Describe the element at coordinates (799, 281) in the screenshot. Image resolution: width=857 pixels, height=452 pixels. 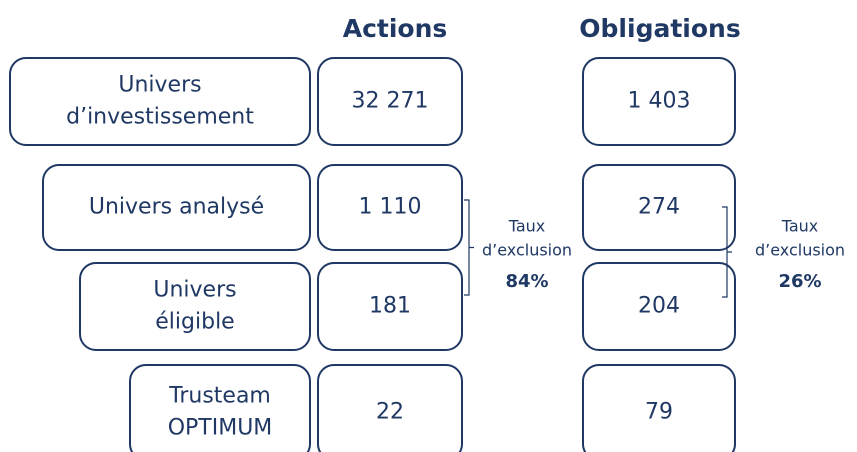
I see `exclusion-rate: 26%` at that location.